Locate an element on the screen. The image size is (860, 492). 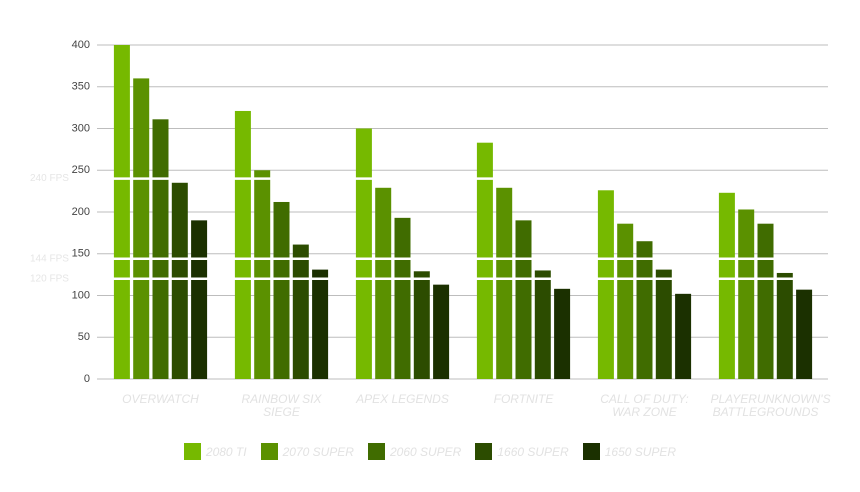
y-tick-label: 50 is located at coordinates (84, 337).